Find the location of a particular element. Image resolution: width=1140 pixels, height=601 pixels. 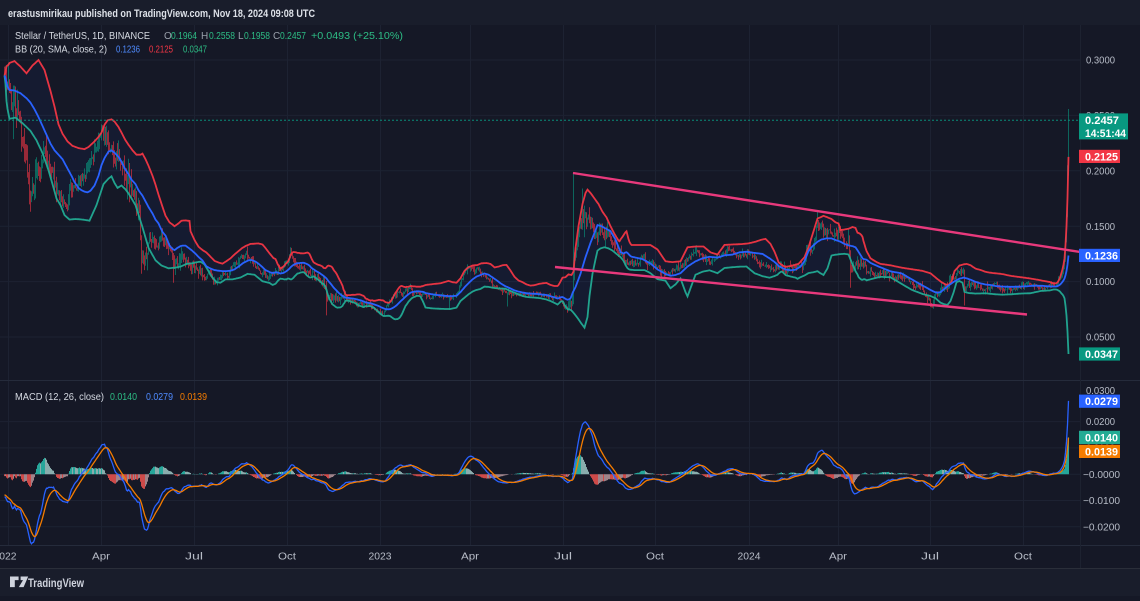

svg-text: +0.0493 (+25.10%) is located at coordinates (357, 36).